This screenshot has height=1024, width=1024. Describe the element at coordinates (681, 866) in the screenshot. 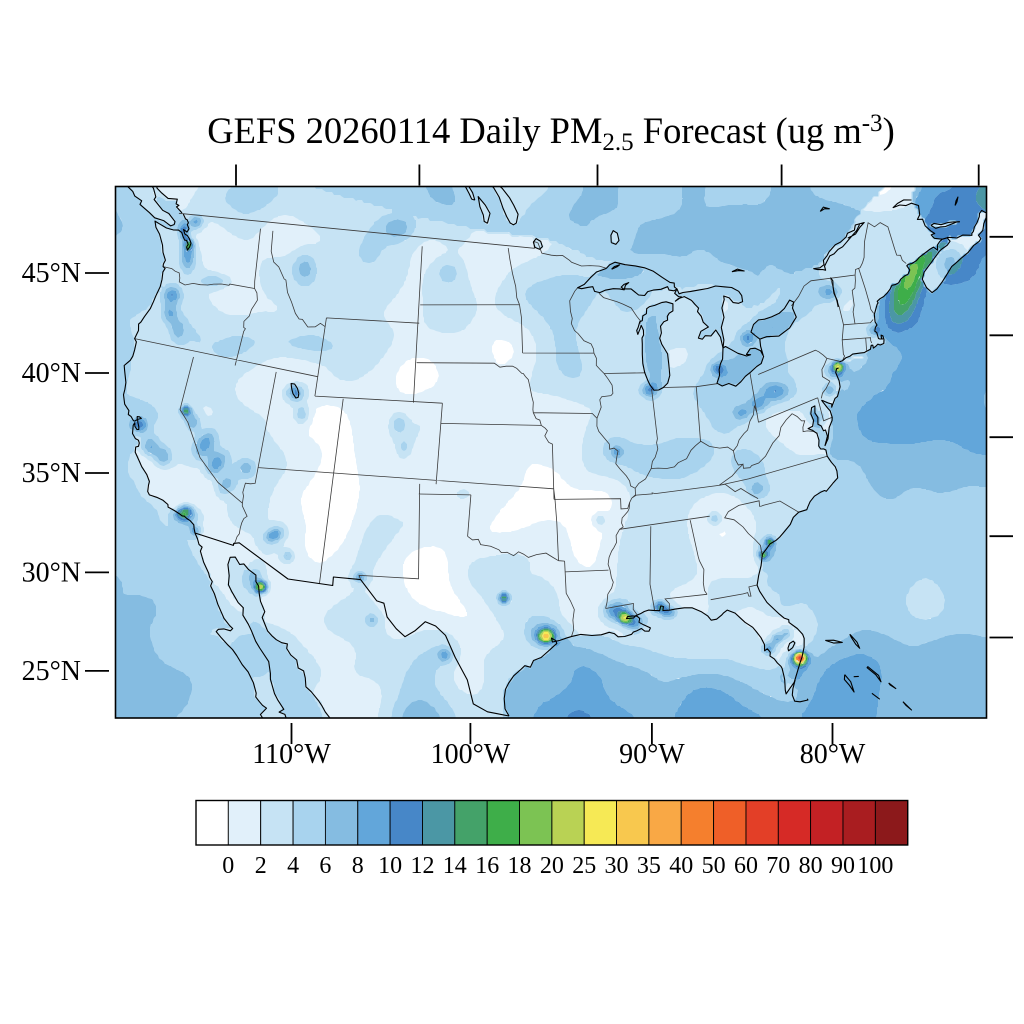

I see `svg-text: 40` at that location.